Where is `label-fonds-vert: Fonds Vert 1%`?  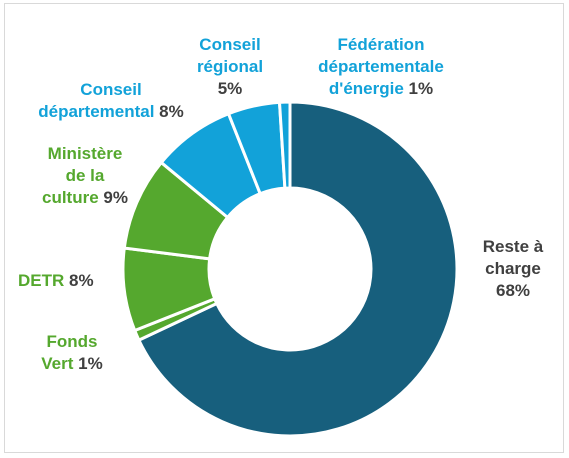 label-fonds-vert: Fonds Vert 1% is located at coordinates (72, 353).